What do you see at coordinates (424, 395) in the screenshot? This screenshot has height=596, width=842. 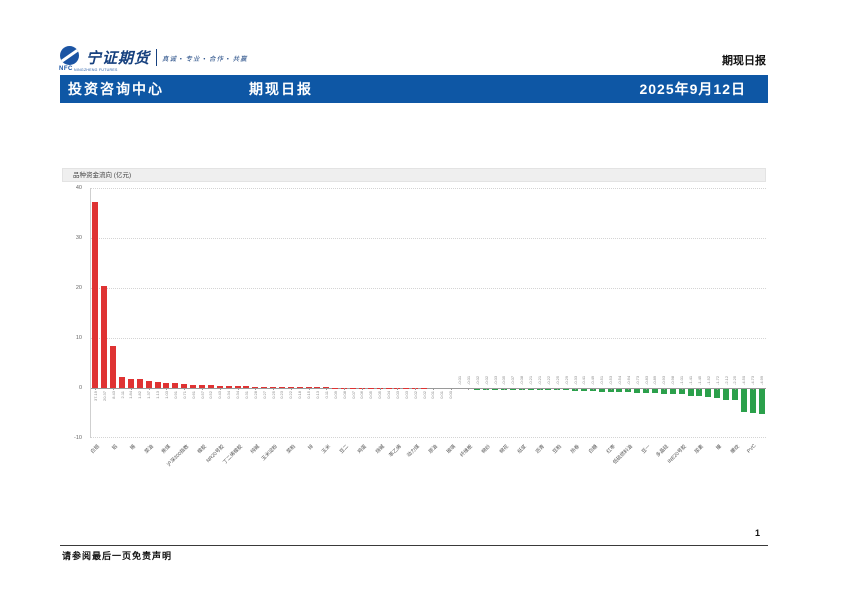 I see `bar-value-label: 0.02` at bounding box center [424, 395].